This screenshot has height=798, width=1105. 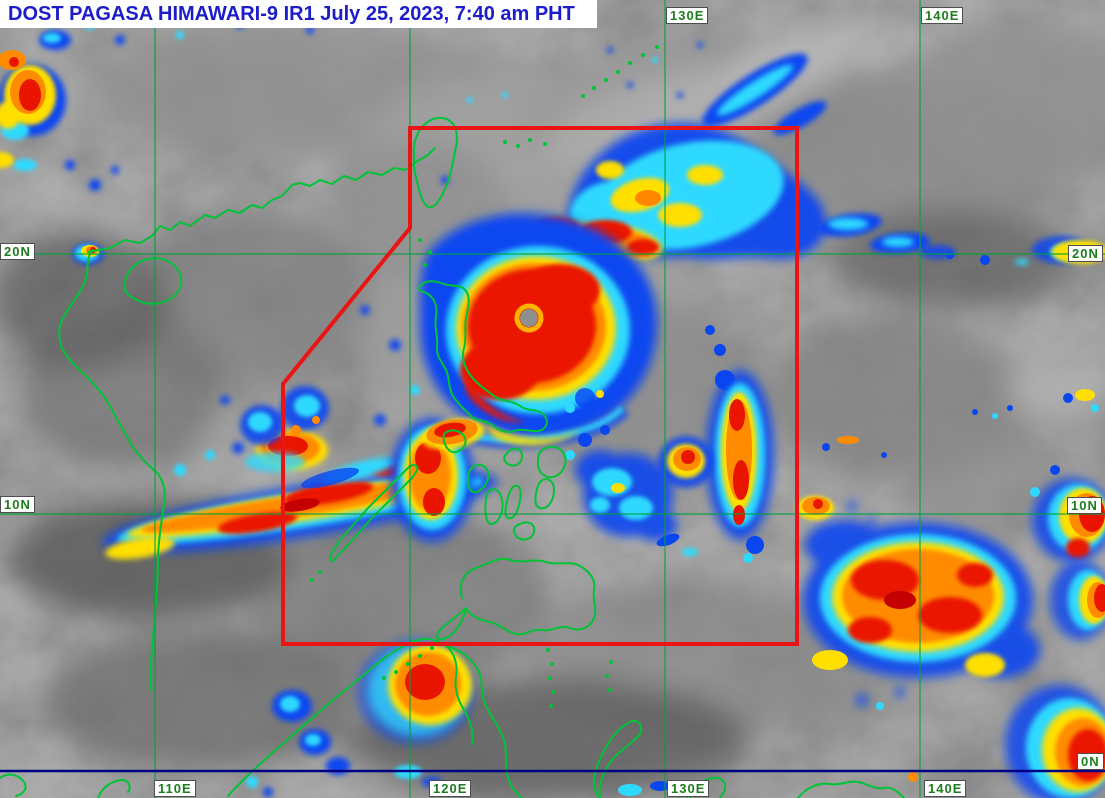 What do you see at coordinates (739, 444) in the screenshot?
I see `cluster-east-column` at bounding box center [739, 444].